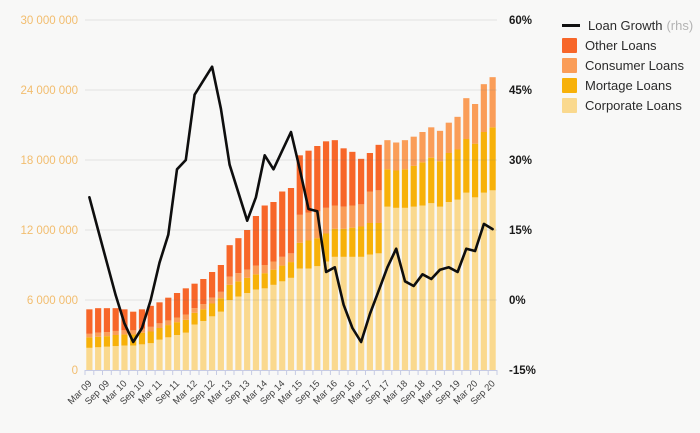 The width and height of the screenshot is (700, 433). I want to click on legend-item-mortage-loans: Mortage Loans, so click(627, 85).